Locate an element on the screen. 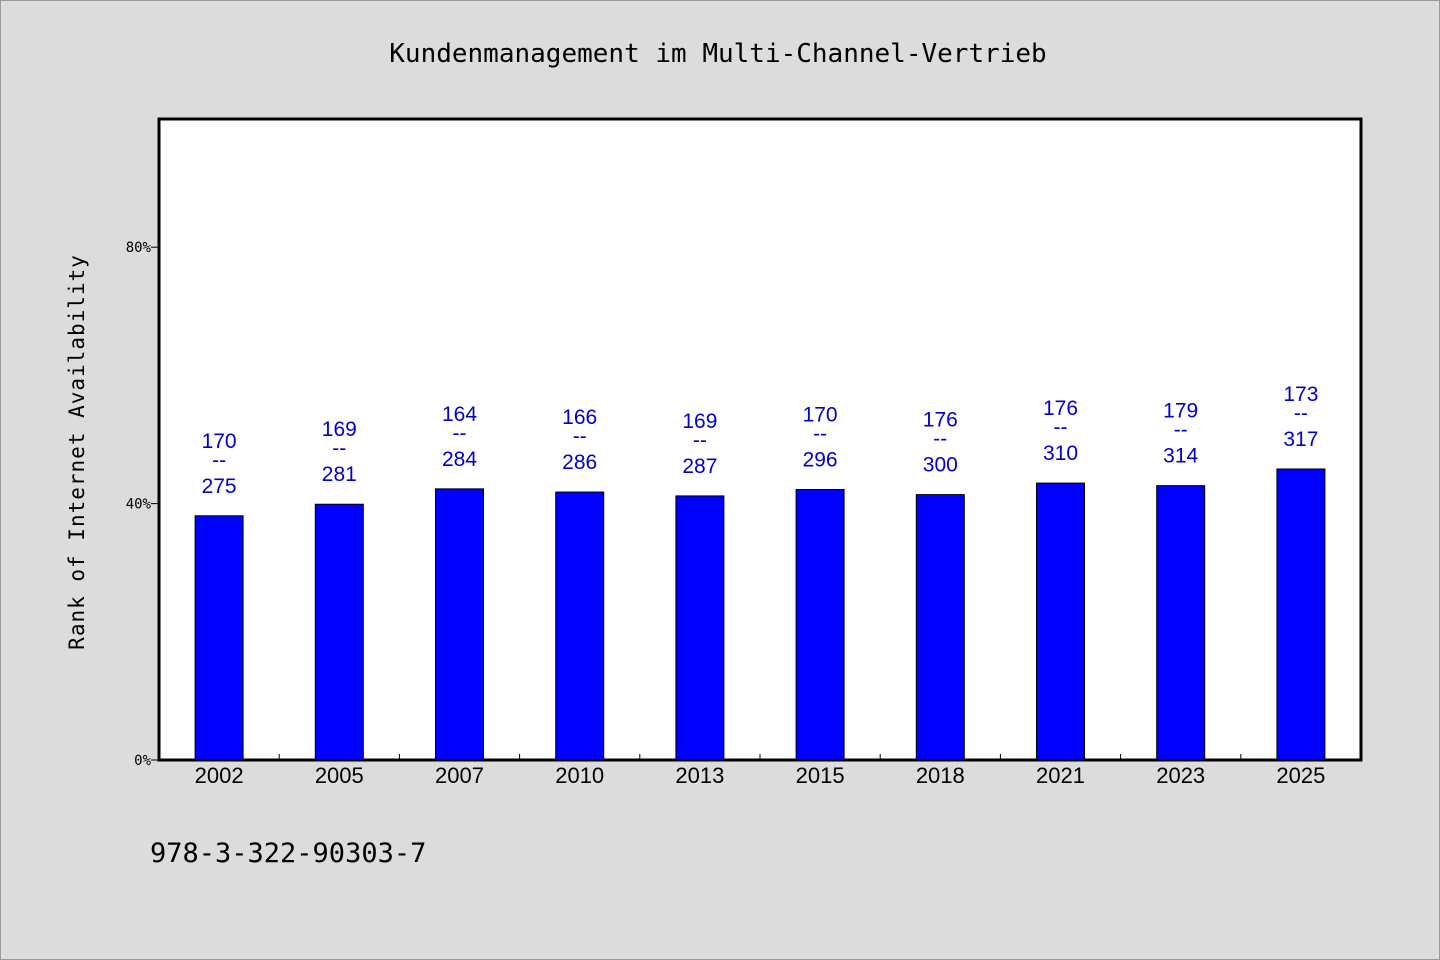 This screenshot has height=960, width=1440. bar-label-bottom: 287 is located at coordinates (699, 466).